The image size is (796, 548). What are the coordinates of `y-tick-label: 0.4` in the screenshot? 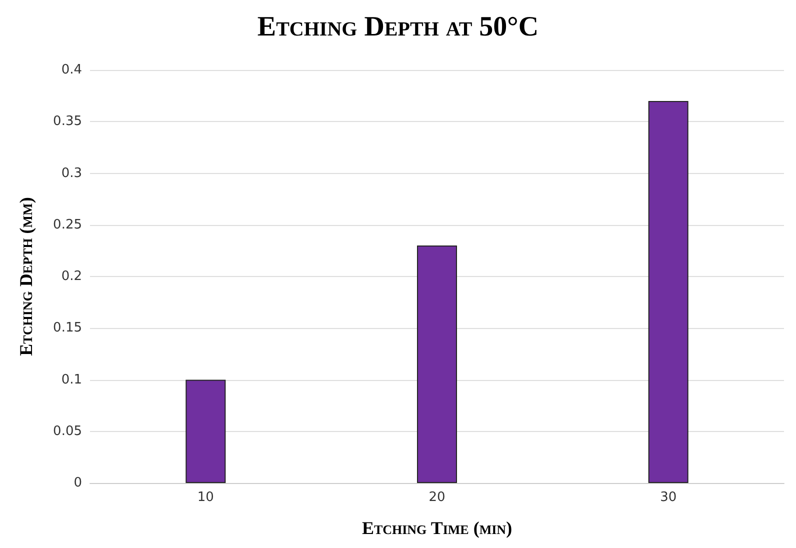 It's located at (71, 70).